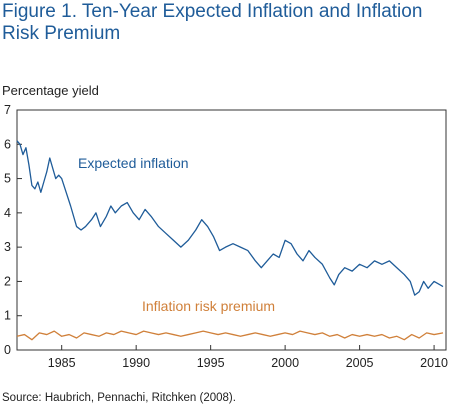 Image resolution: width=450 pixels, height=412 pixels. I want to click on y-tick-label: 1, so click(7, 316).